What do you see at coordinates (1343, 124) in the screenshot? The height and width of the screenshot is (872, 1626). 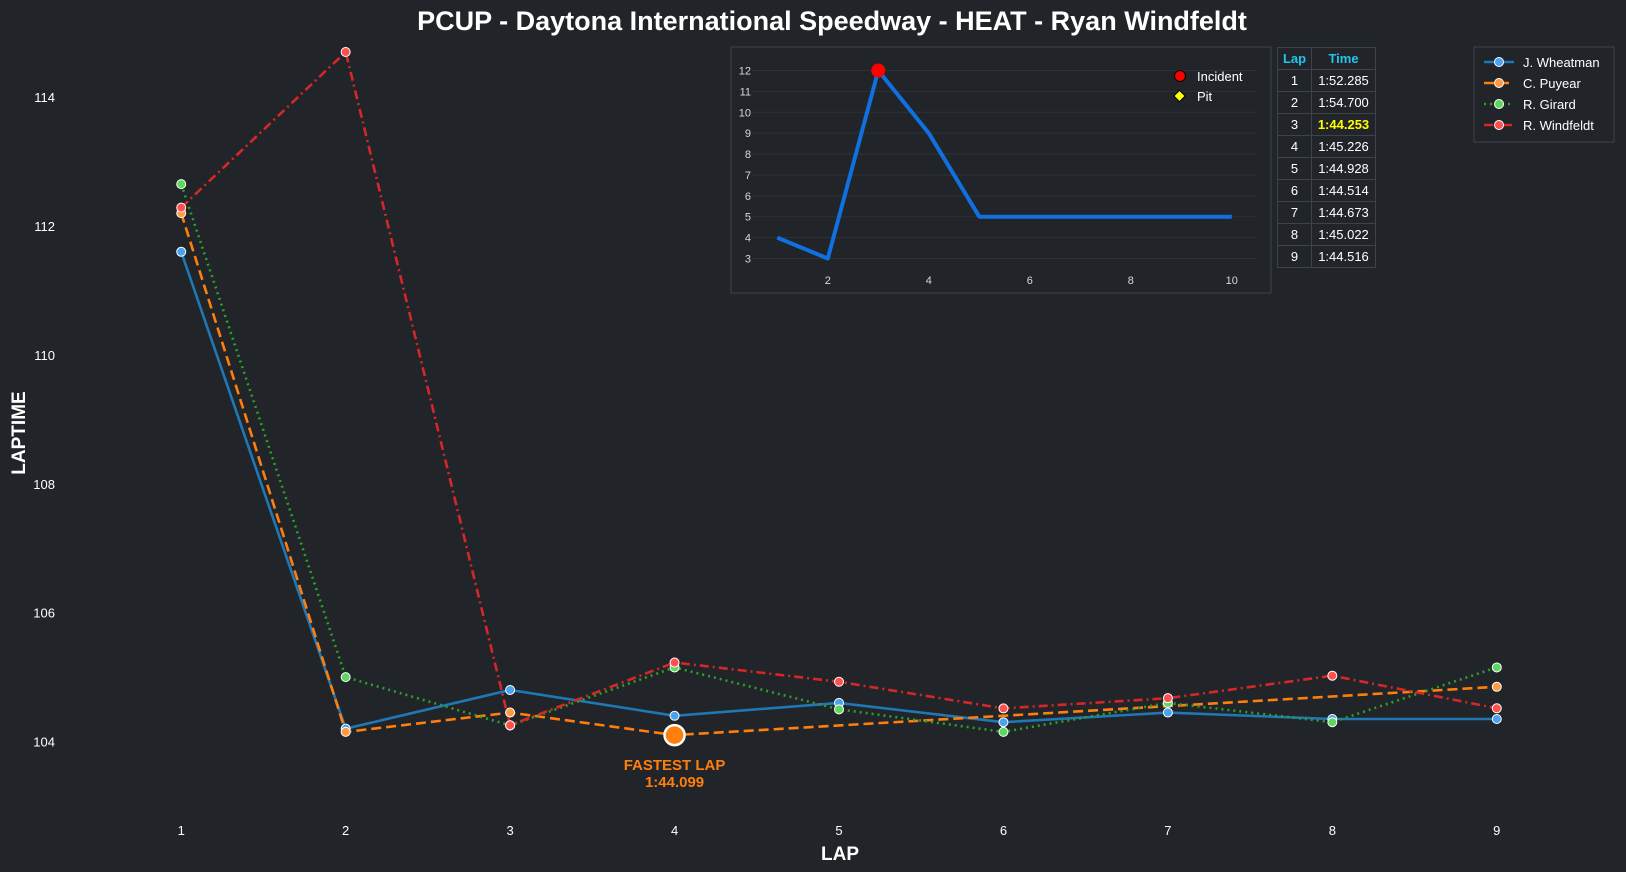 I see `lap-time: 1:44.253` at bounding box center [1343, 124].